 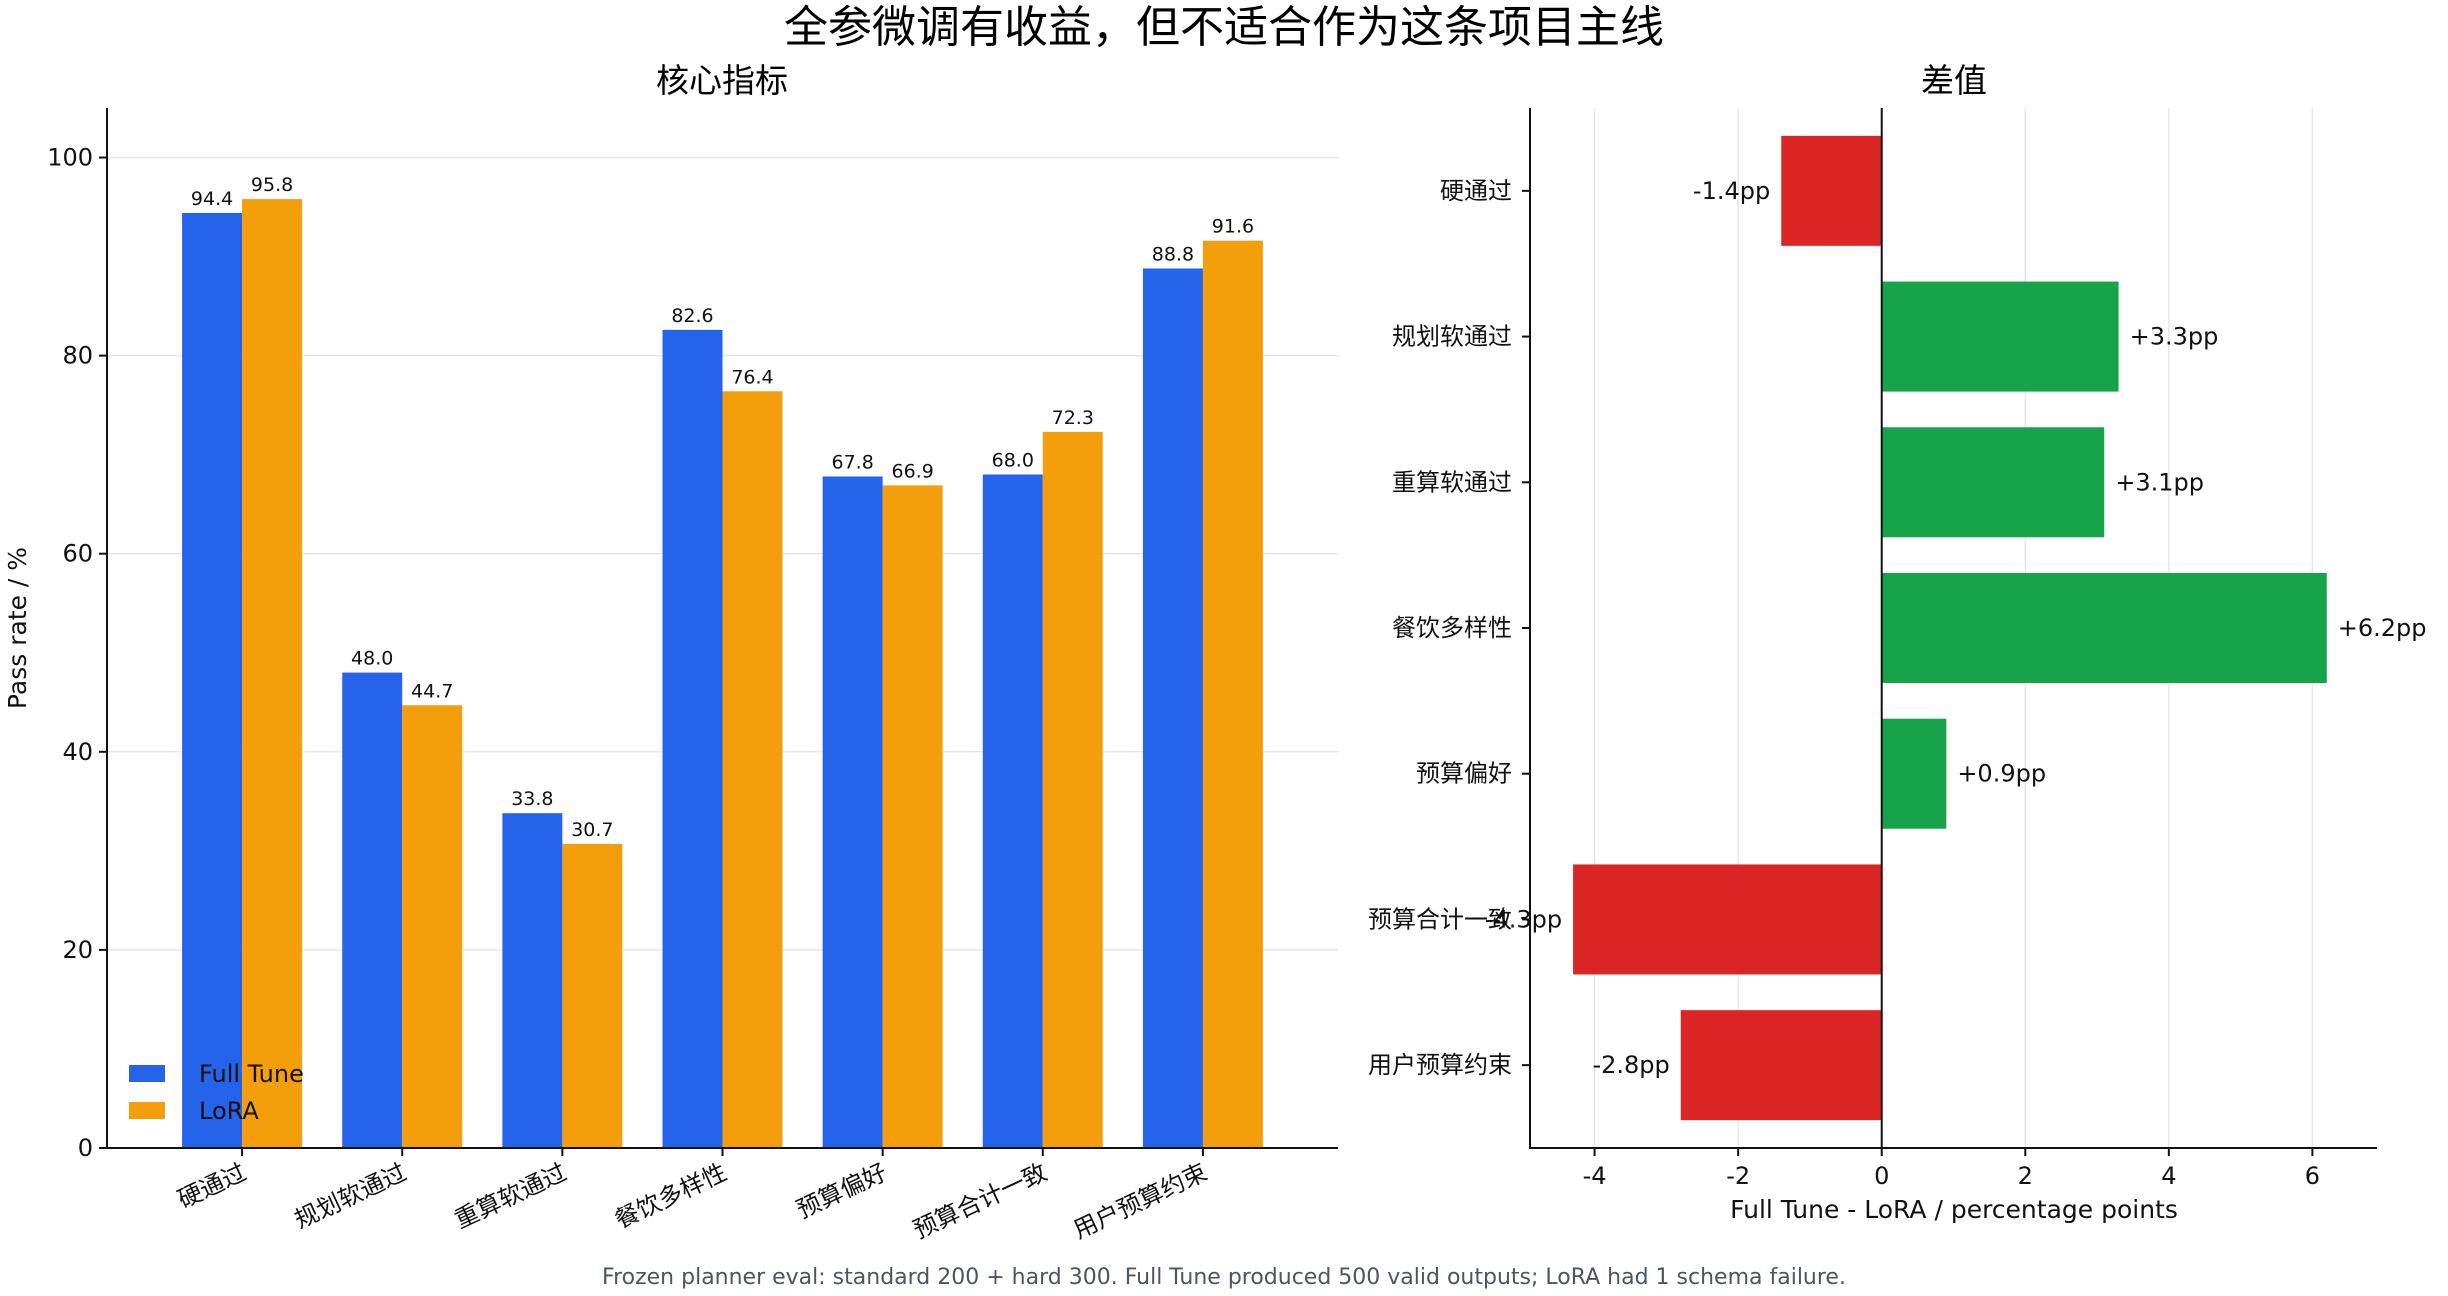 I want to click on value-label-full-tune: 33.8, so click(x=532, y=799).